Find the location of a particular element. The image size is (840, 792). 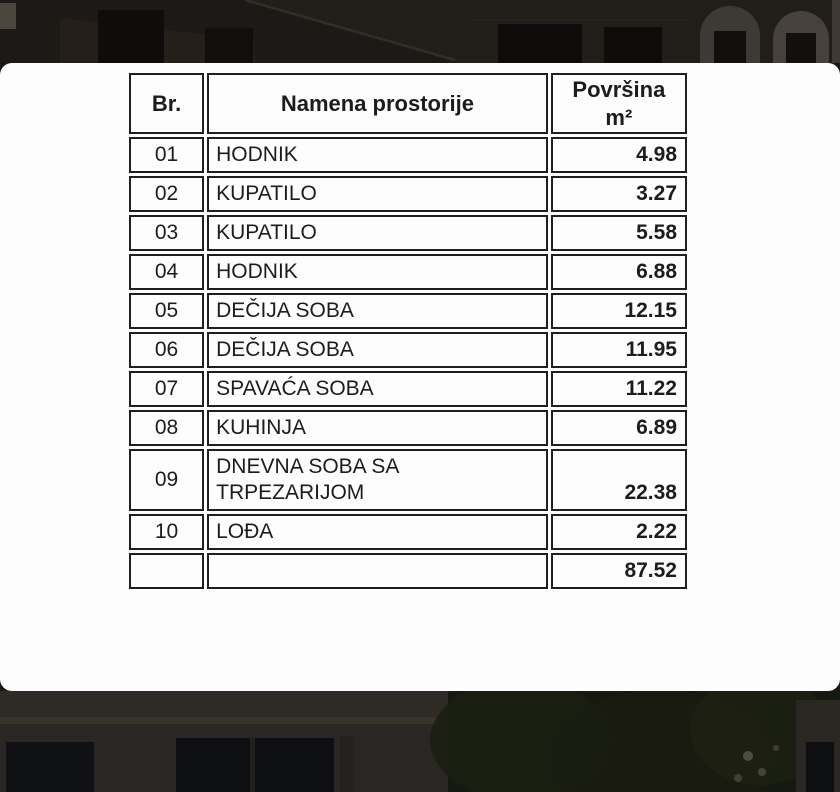

header-area-unit: m² is located at coordinates (619, 117).